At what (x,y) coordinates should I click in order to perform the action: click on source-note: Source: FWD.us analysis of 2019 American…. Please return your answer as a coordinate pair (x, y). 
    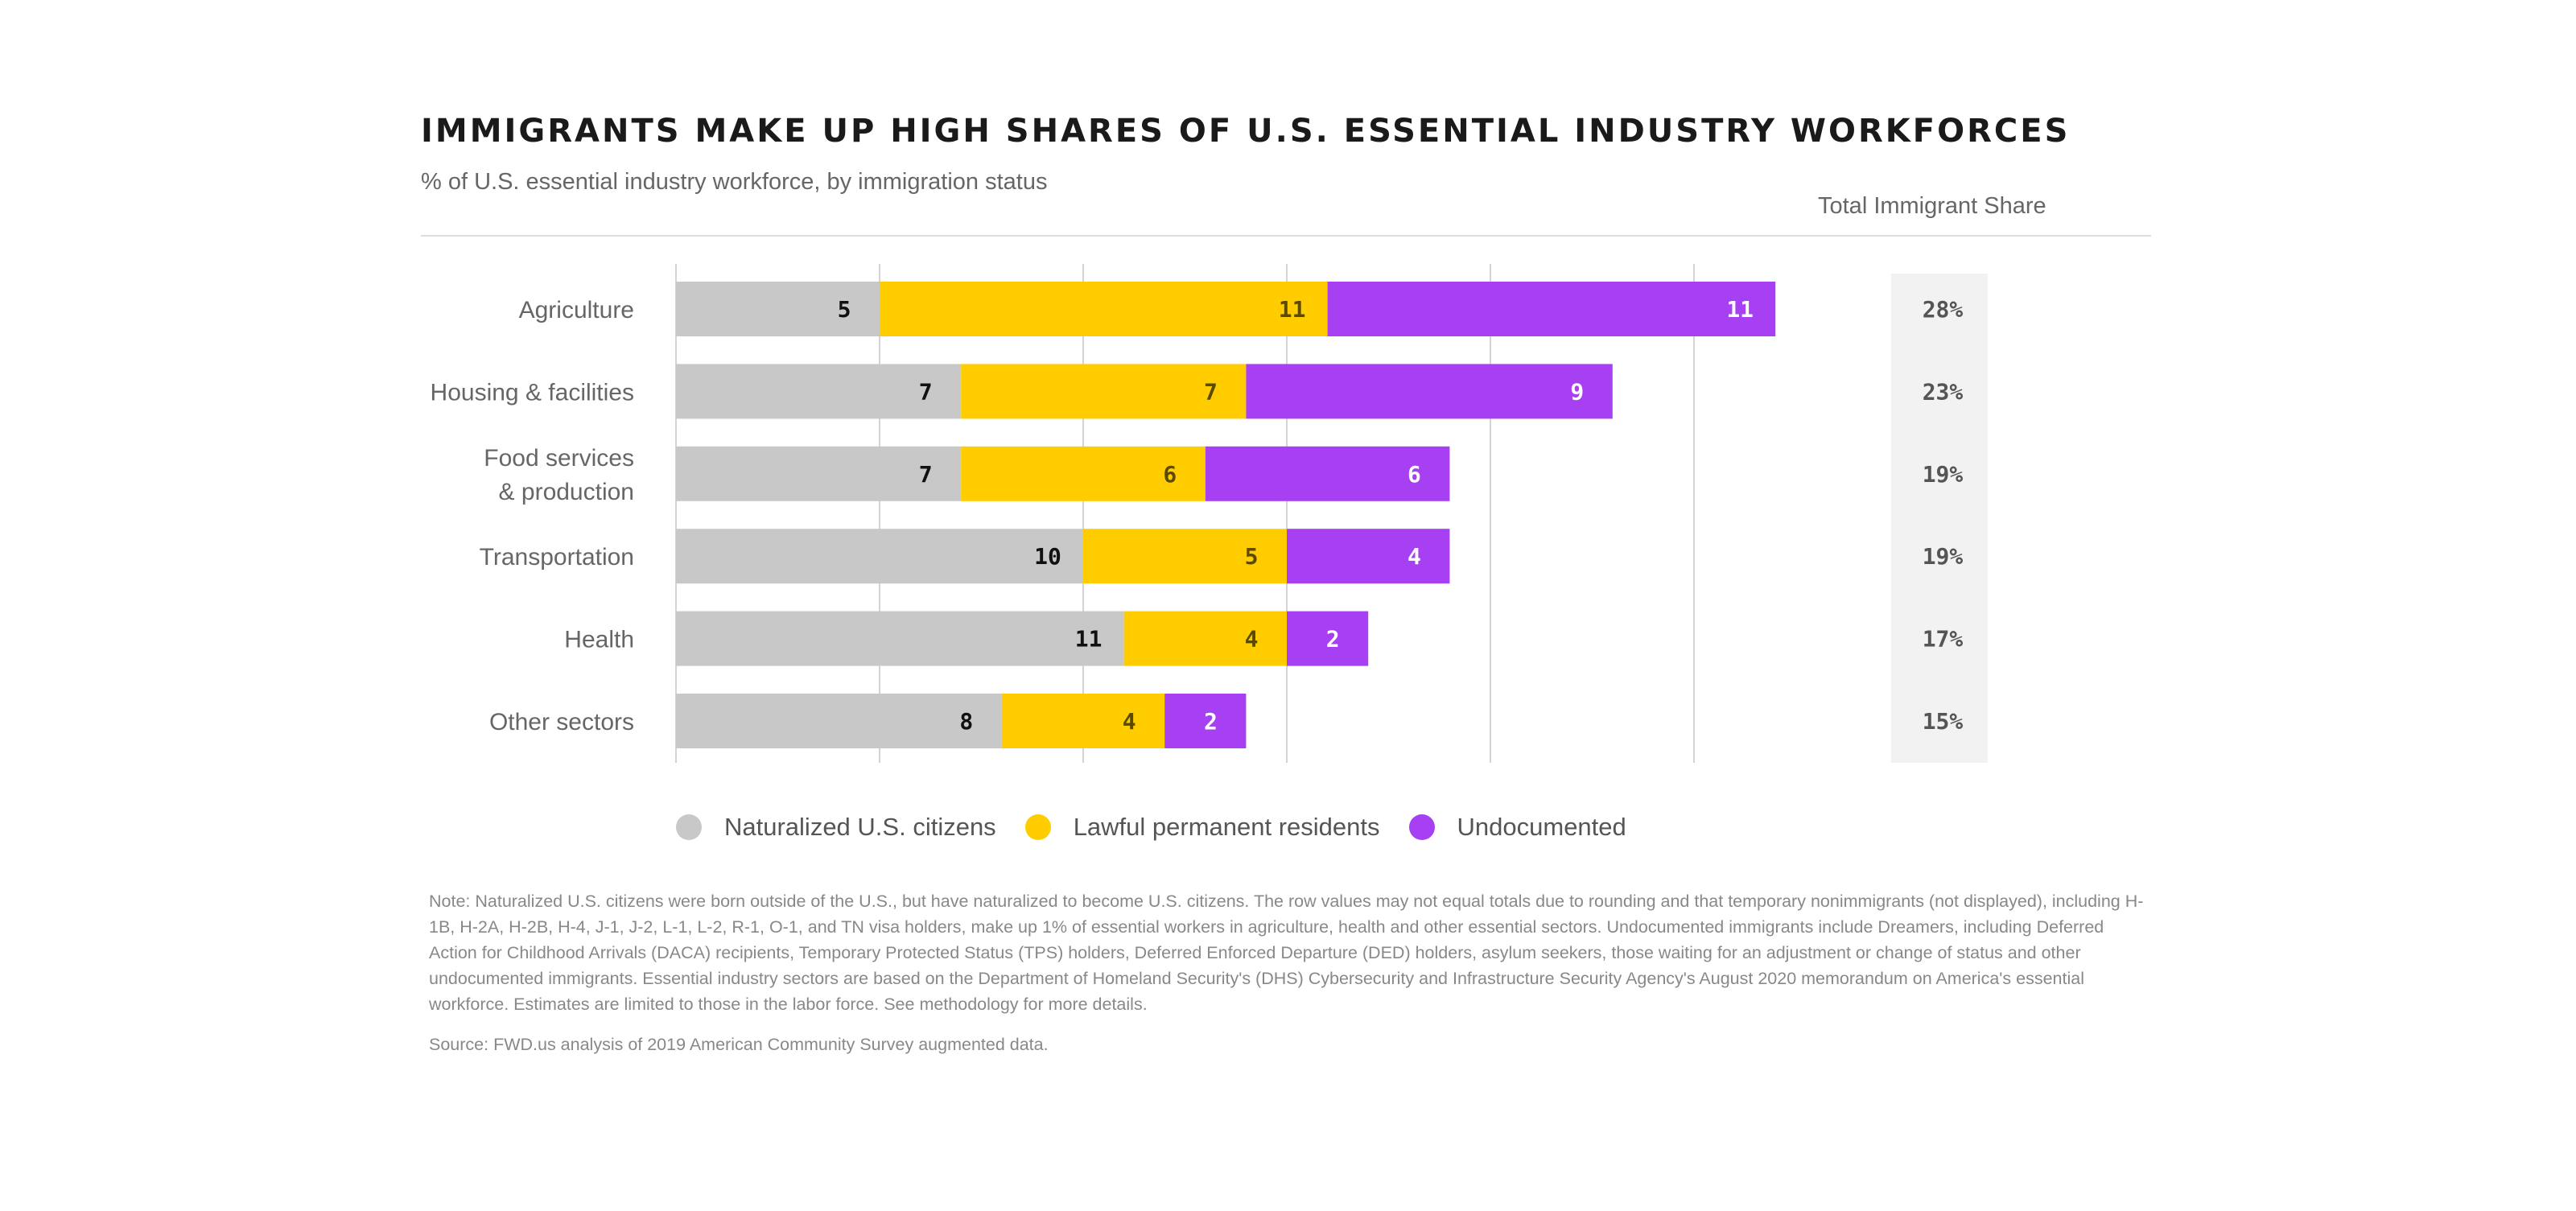
    Looking at the image, I should click on (739, 1044).